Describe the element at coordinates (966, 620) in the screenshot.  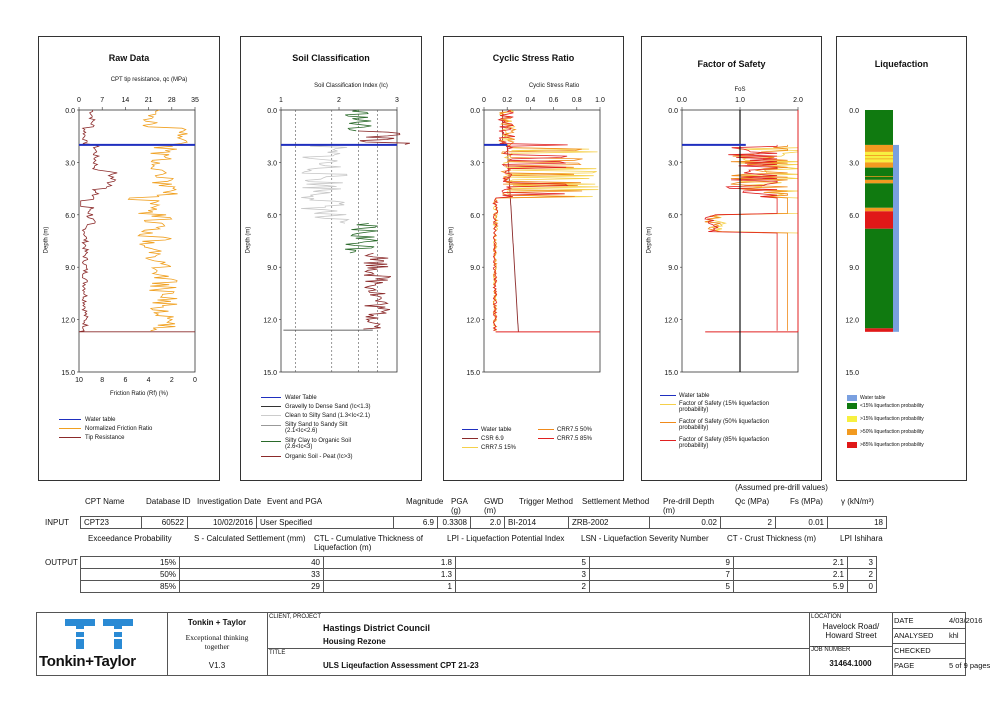
I see `date-value: 4/03/2016` at that location.